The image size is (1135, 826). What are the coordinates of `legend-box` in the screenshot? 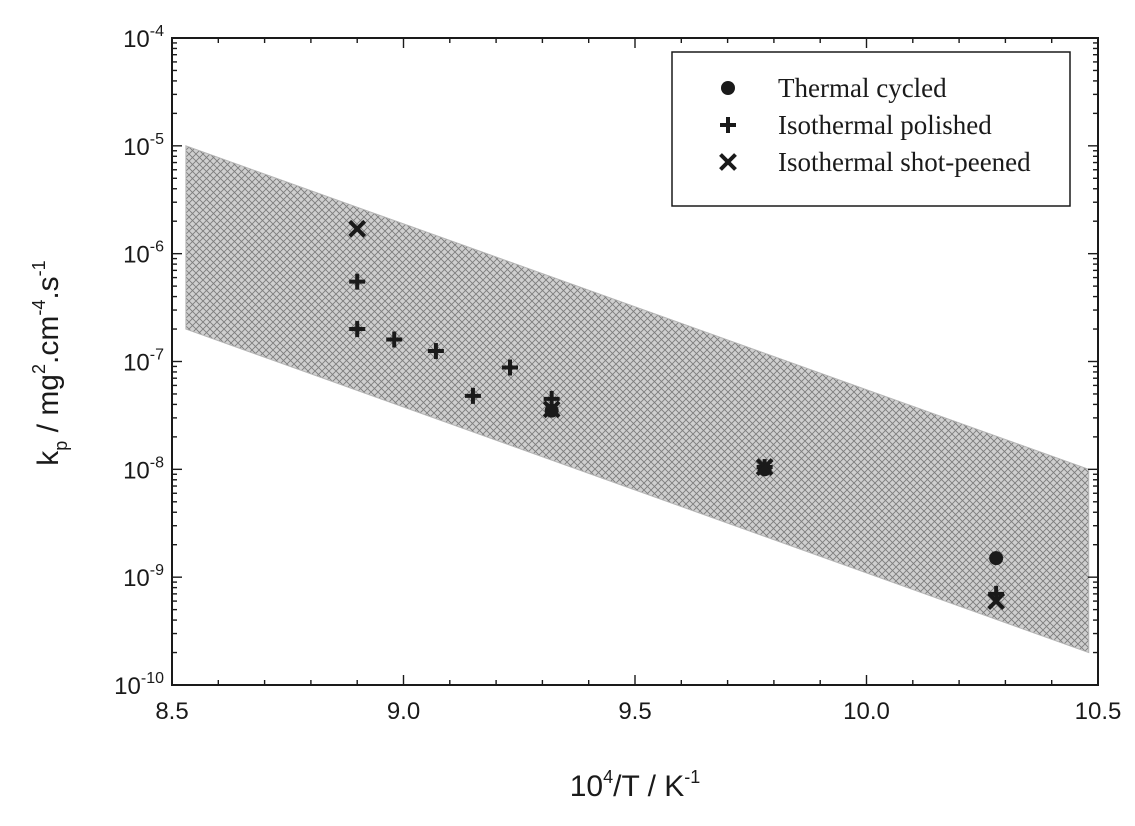 It's located at (871, 129).